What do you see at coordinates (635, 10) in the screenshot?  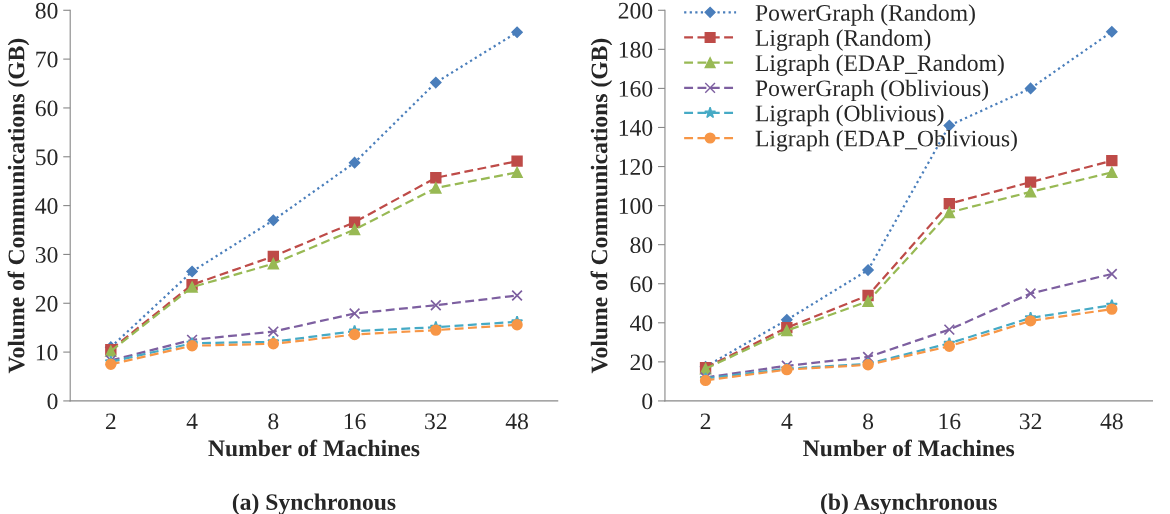 I see `y-tick-label: 200` at bounding box center [635, 10].